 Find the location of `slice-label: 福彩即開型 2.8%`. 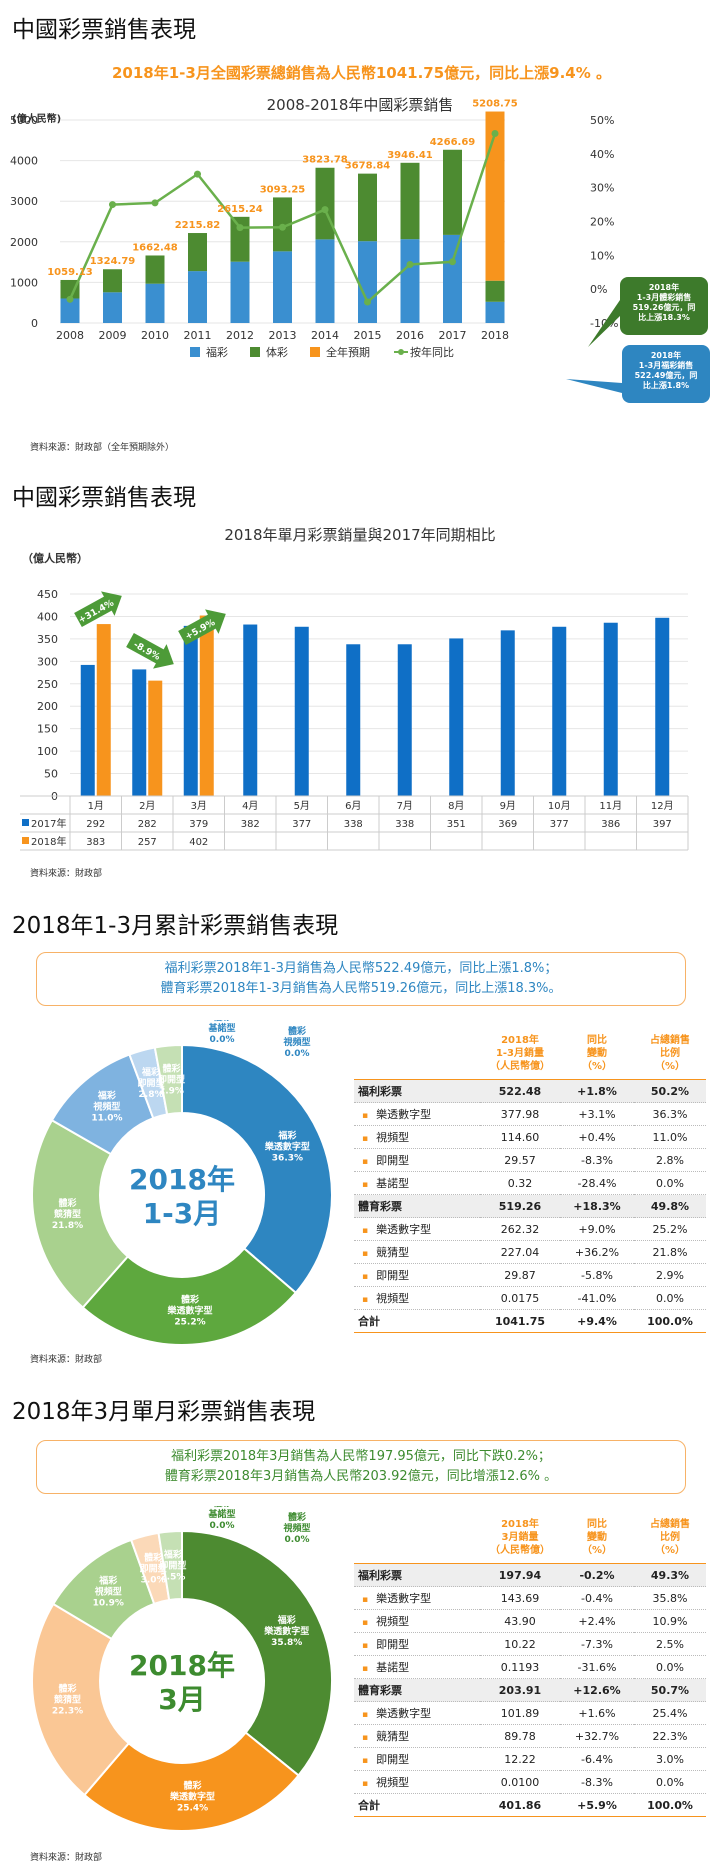

slice-label: 福彩即開型 2.8% is located at coordinates (151, 1083).